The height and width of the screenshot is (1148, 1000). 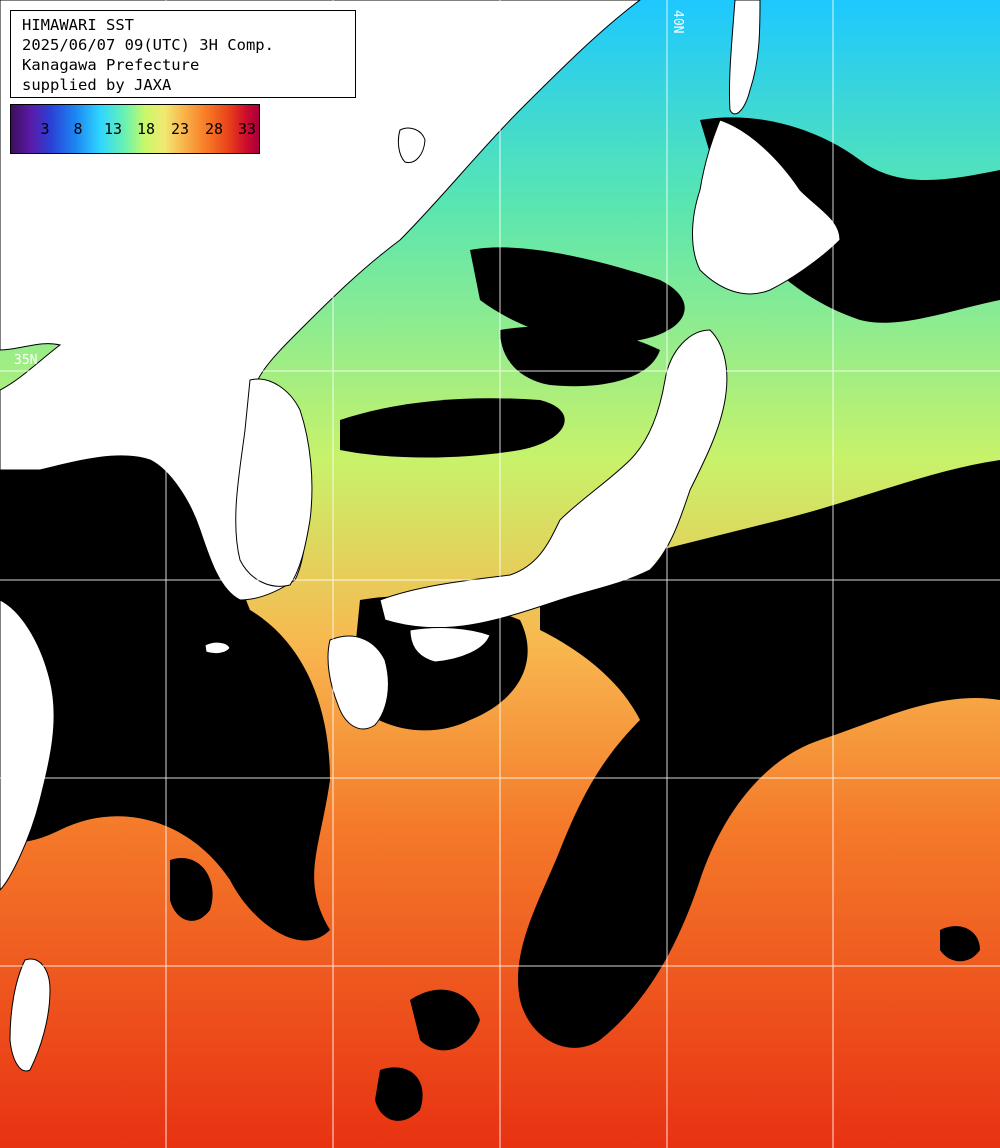 What do you see at coordinates (960, 944) in the screenshot?
I see `cloud-region-south-right` at bounding box center [960, 944].